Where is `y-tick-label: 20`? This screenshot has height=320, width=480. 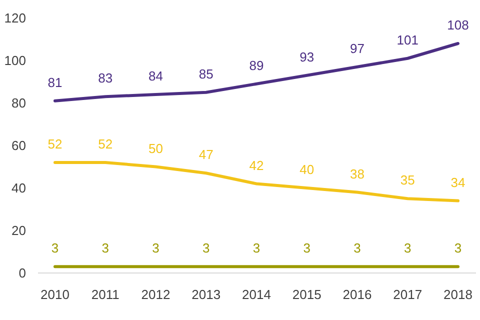
y-tick-label: 20 is located at coordinates (19, 230).